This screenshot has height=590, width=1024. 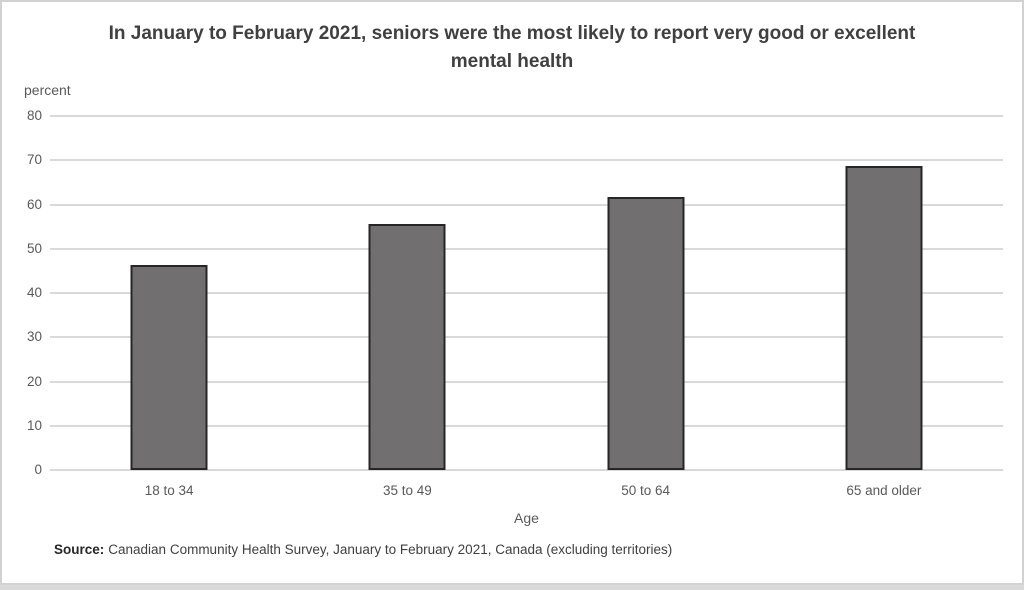 What do you see at coordinates (407, 490) in the screenshot?
I see `x-tick-label: 35 to 49` at bounding box center [407, 490].